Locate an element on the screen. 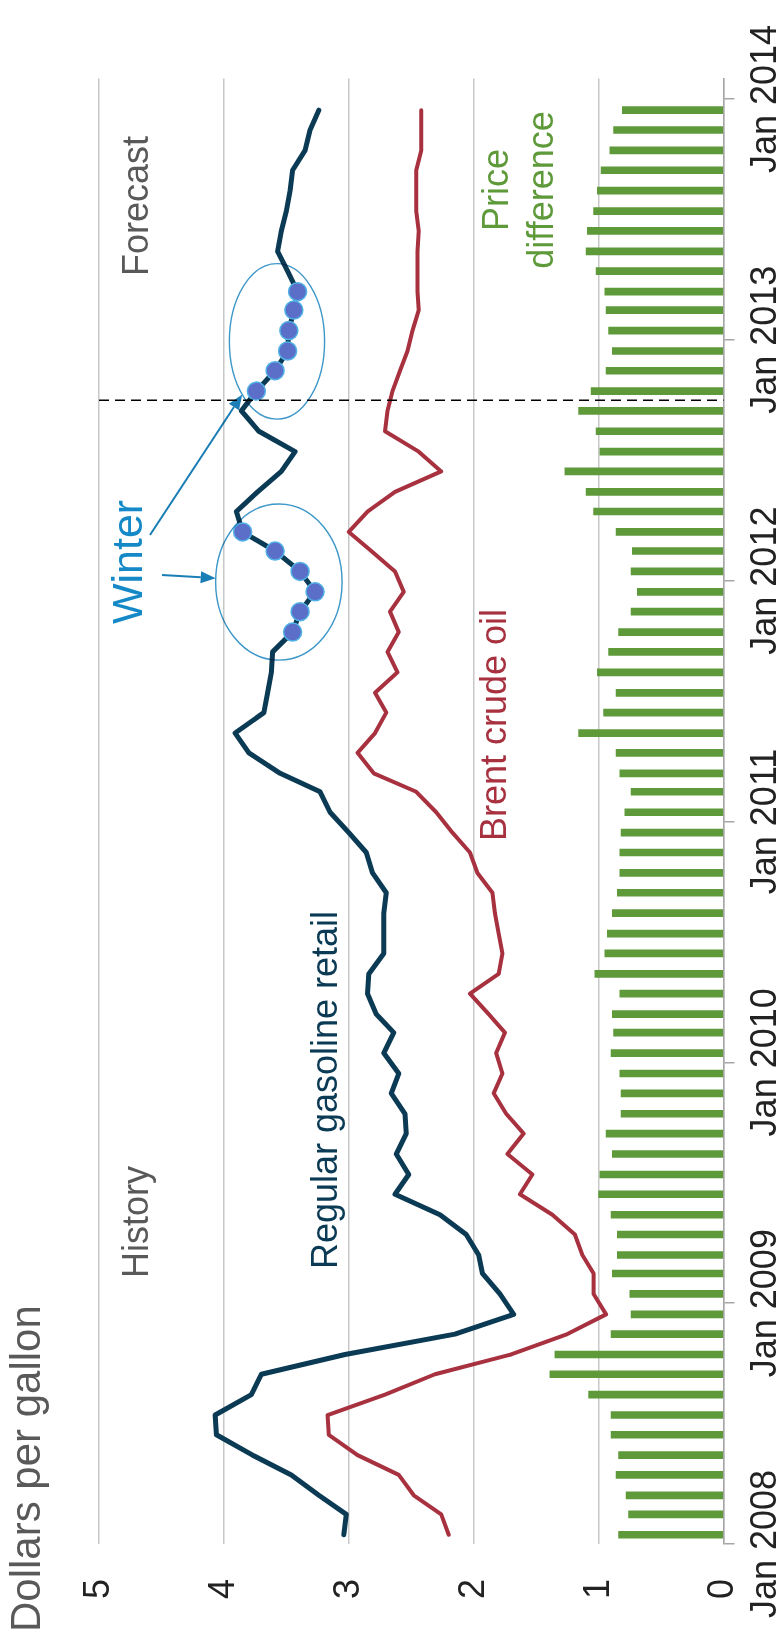 Image resolution: width=779 pixels, height=1642 pixels. y-tick-label: Jan 2012 is located at coordinates (760, 580).